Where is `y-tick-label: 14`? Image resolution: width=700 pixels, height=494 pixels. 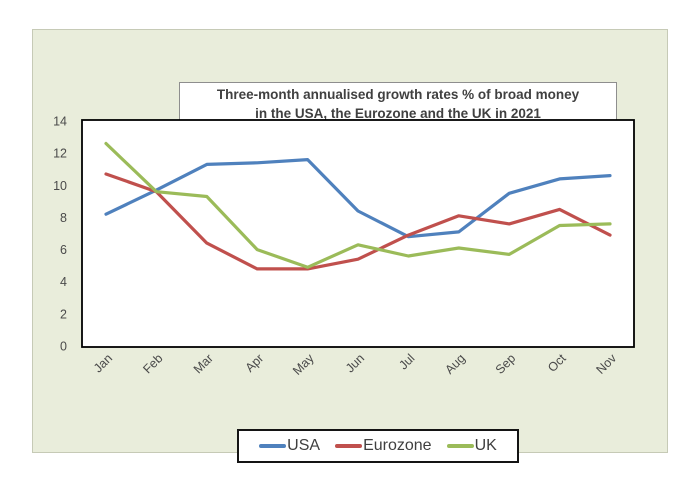 y-tick-label: 14 is located at coordinates (60, 122).